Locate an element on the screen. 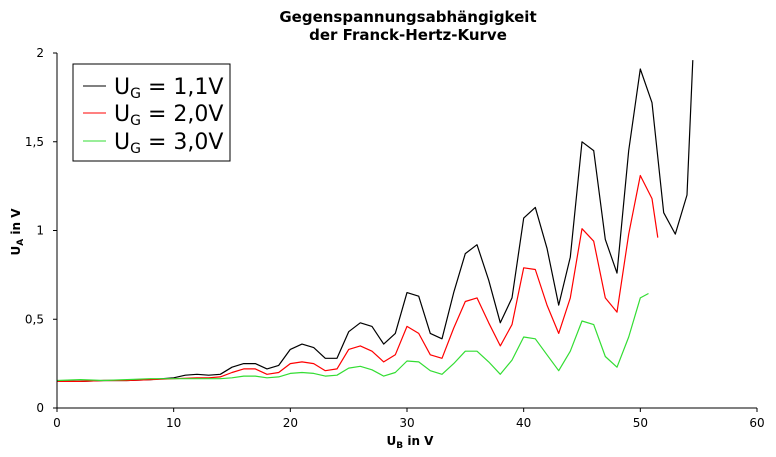 This screenshot has width=776, height=457. legend: UG = 1,1V UG = 2,0V UG = 3,0V is located at coordinates (151, 112).